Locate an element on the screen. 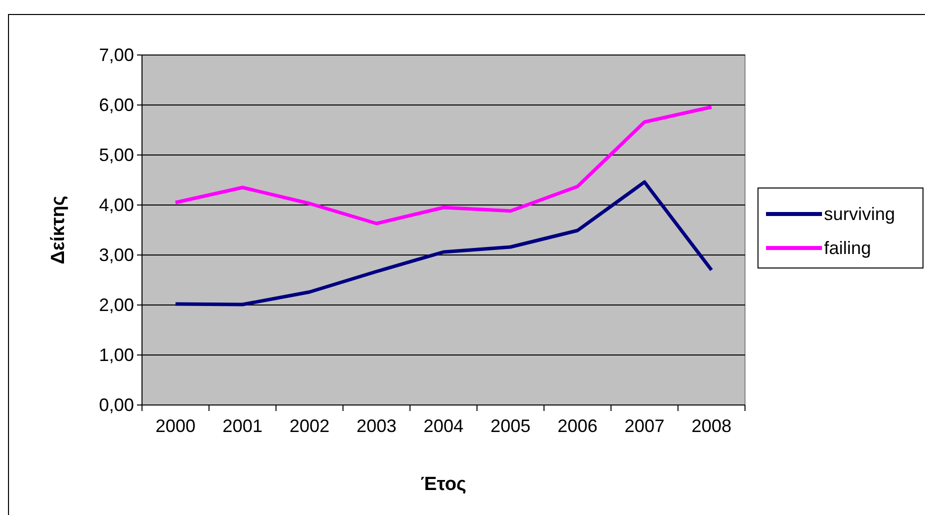 This screenshot has width=925, height=515. x-tick-label: 2007 is located at coordinates (644, 426).